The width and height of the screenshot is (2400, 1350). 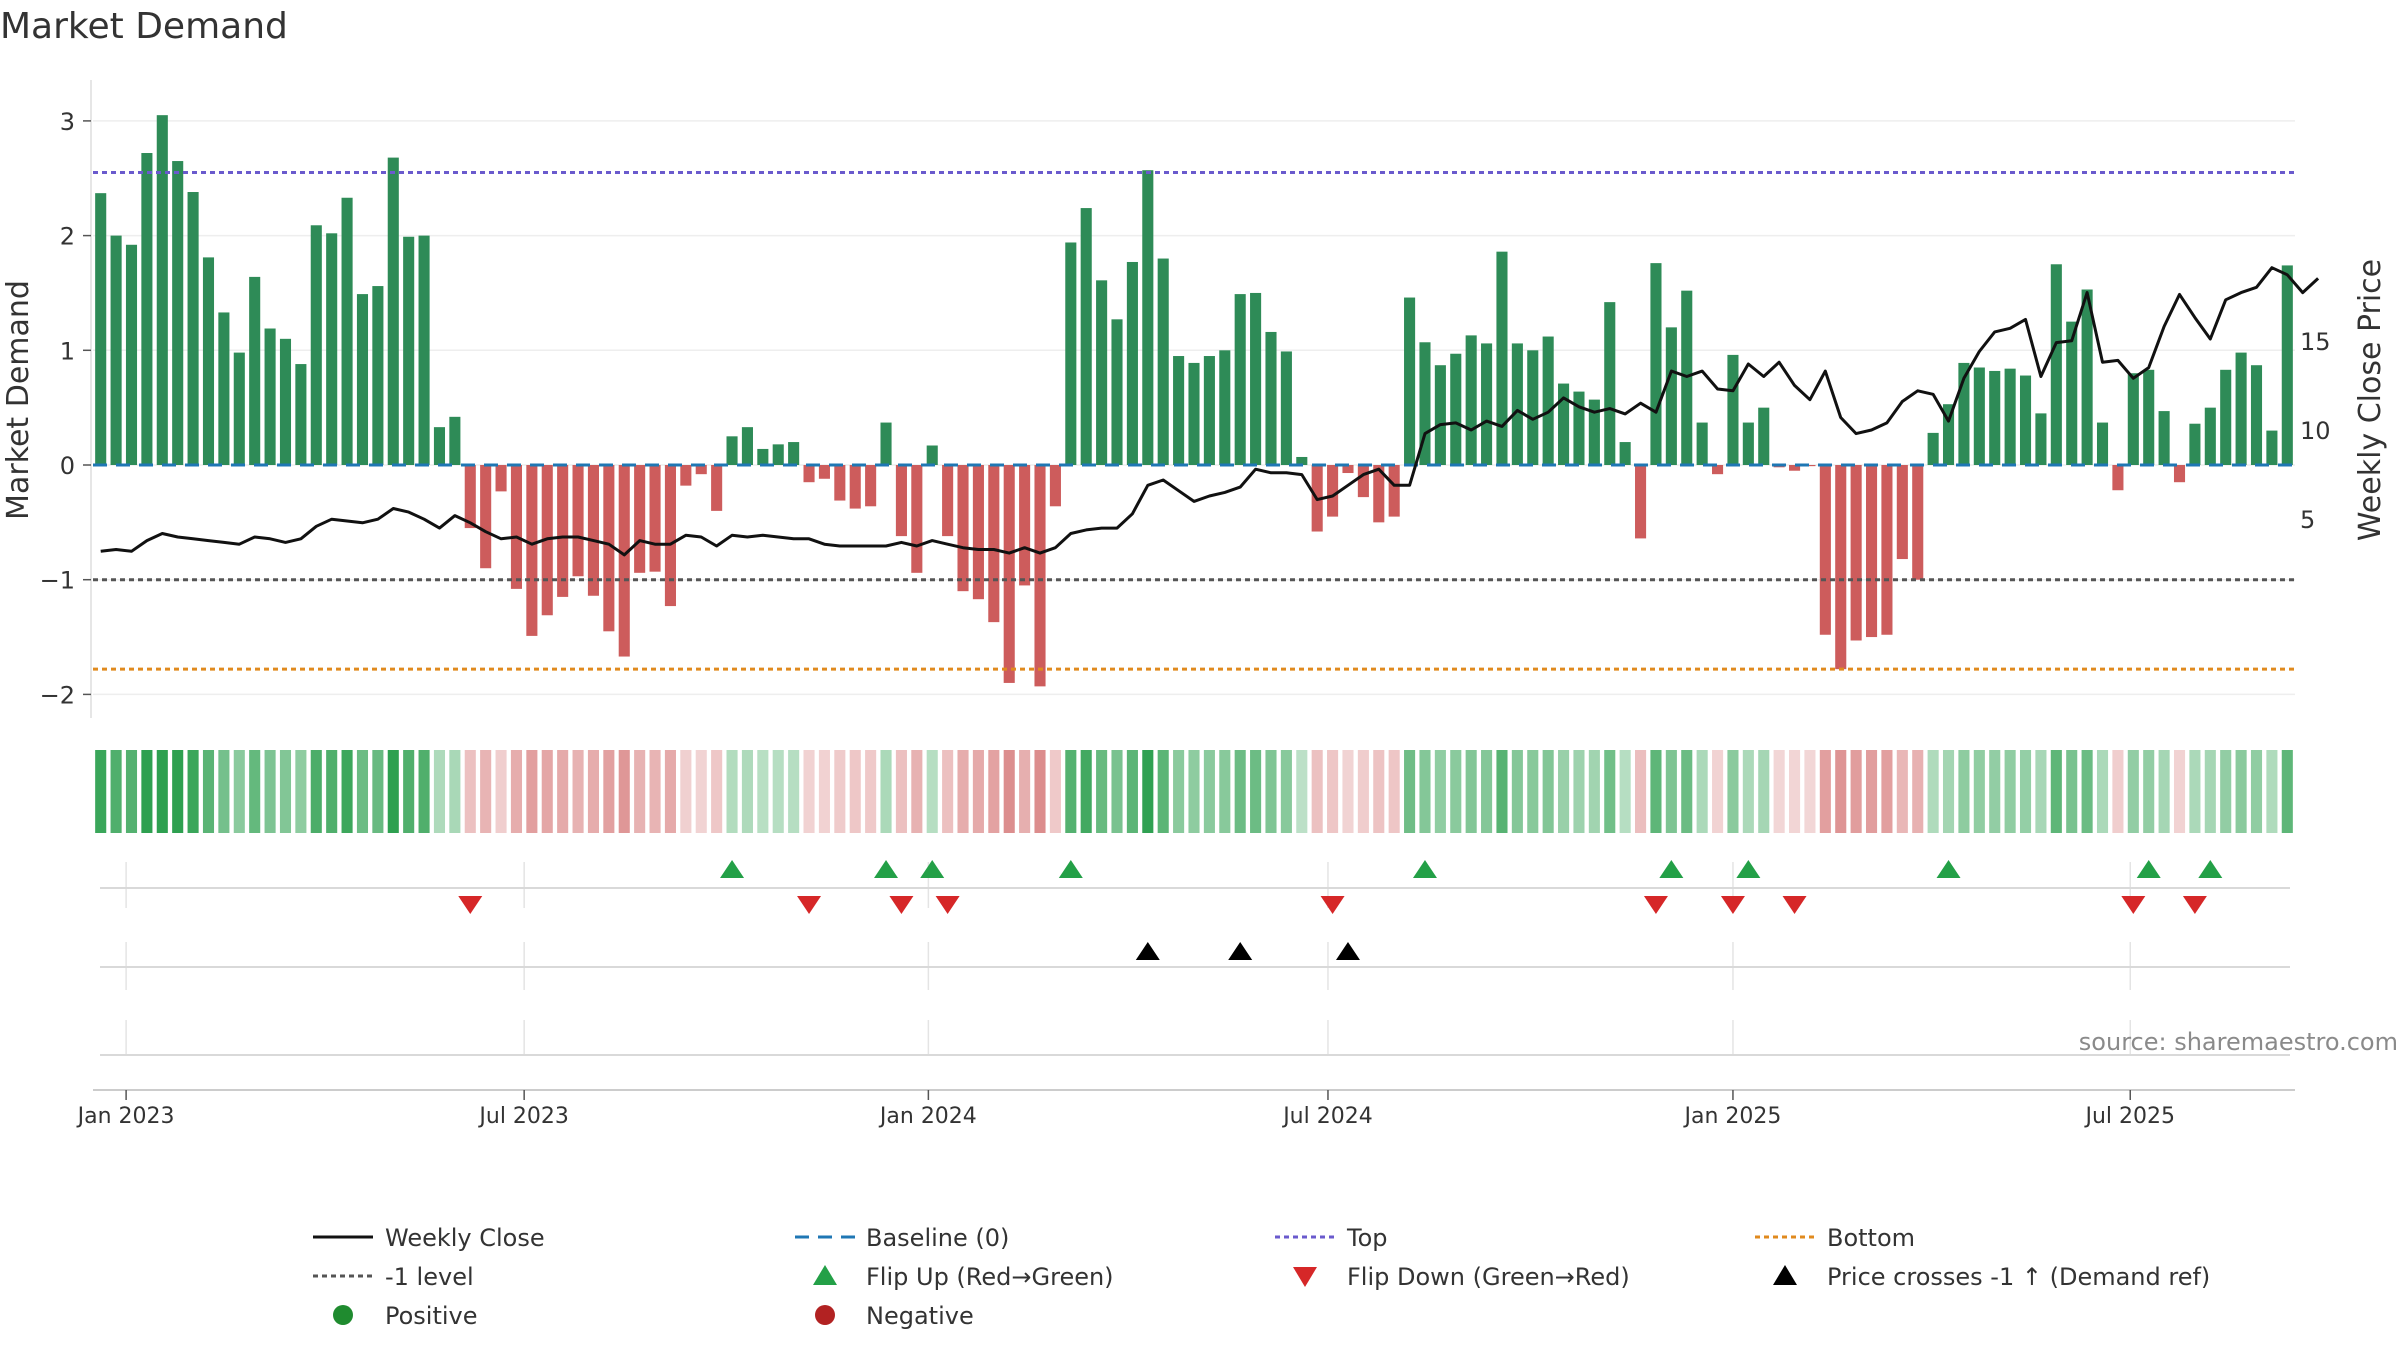 What do you see at coordinates (2238, 1042) in the screenshot?
I see `source-credit: source: sharemaestro.com` at bounding box center [2238, 1042].